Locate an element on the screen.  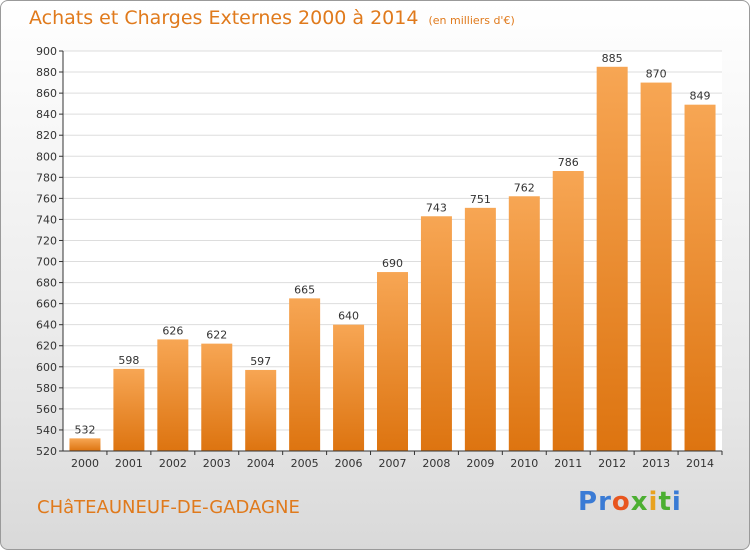
data-label: 751 is located at coordinates (480, 199).